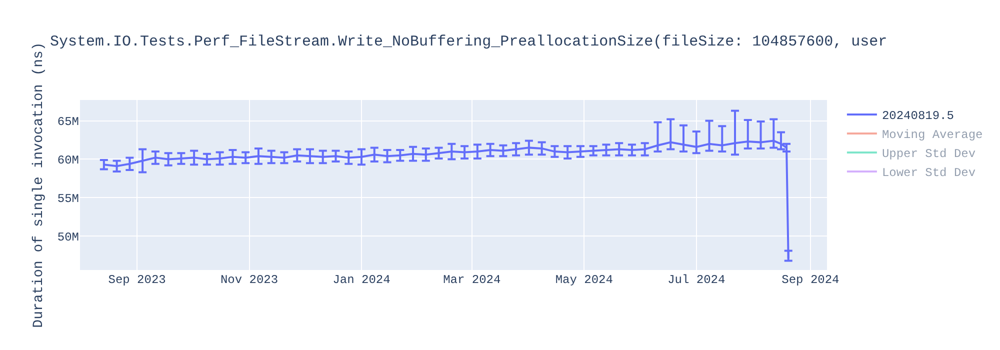 This screenshot has width=1000, height=350. I want to click on legend-label: Lower Std Dev, so click(929, 173).